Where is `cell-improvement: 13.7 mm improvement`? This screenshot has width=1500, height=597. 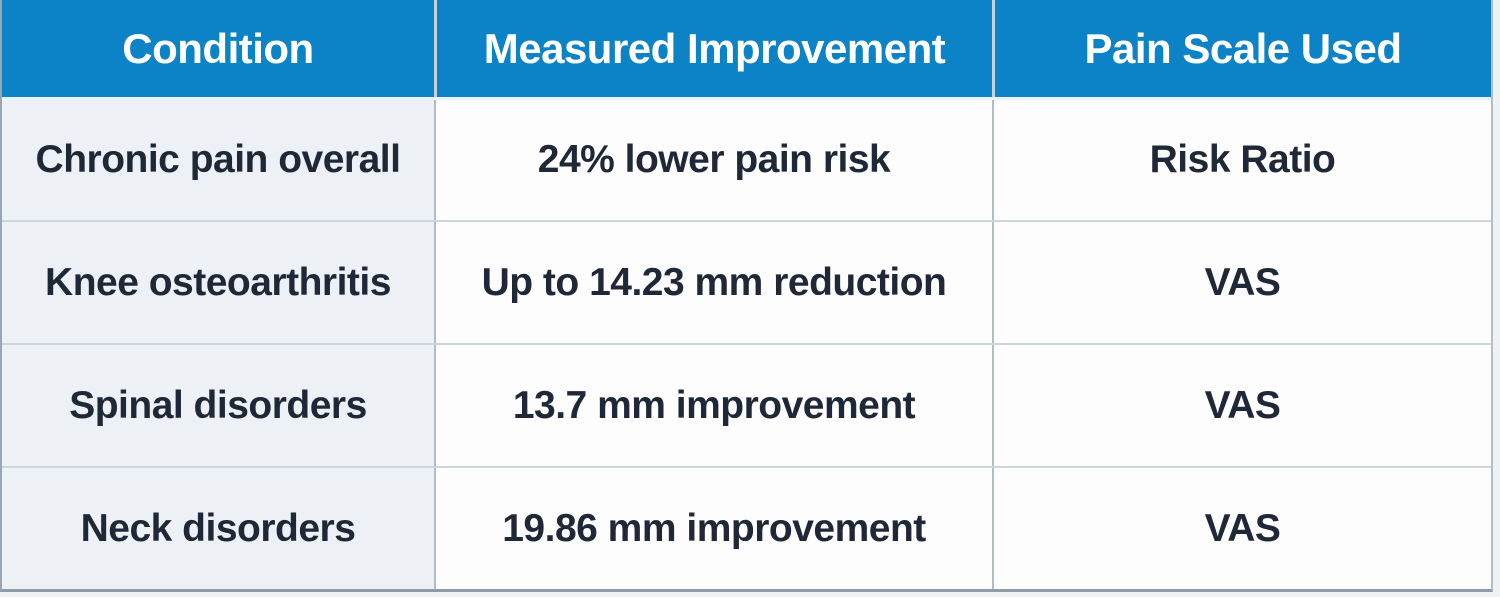
cell-improvement: 13.7 mm improvement is located at coordinates (713, 405).